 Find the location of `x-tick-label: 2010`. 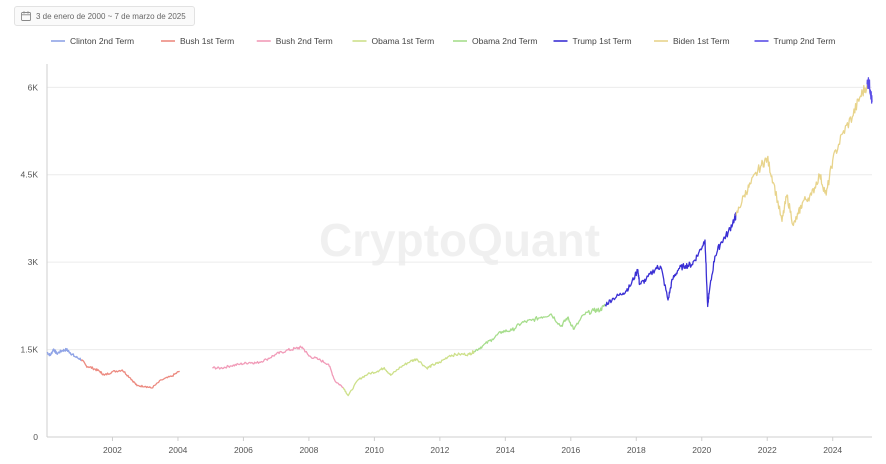

x-tick-label: 2010 is located at coordinates (374, 450).